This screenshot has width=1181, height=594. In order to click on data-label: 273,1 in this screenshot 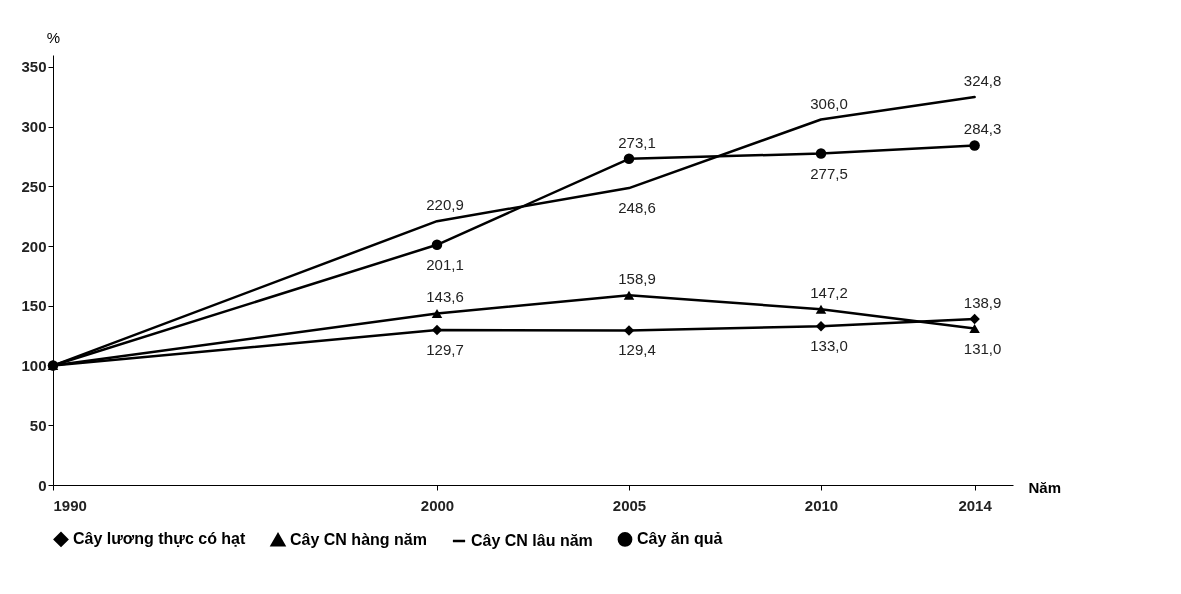, I will do `click(637, 142)`.